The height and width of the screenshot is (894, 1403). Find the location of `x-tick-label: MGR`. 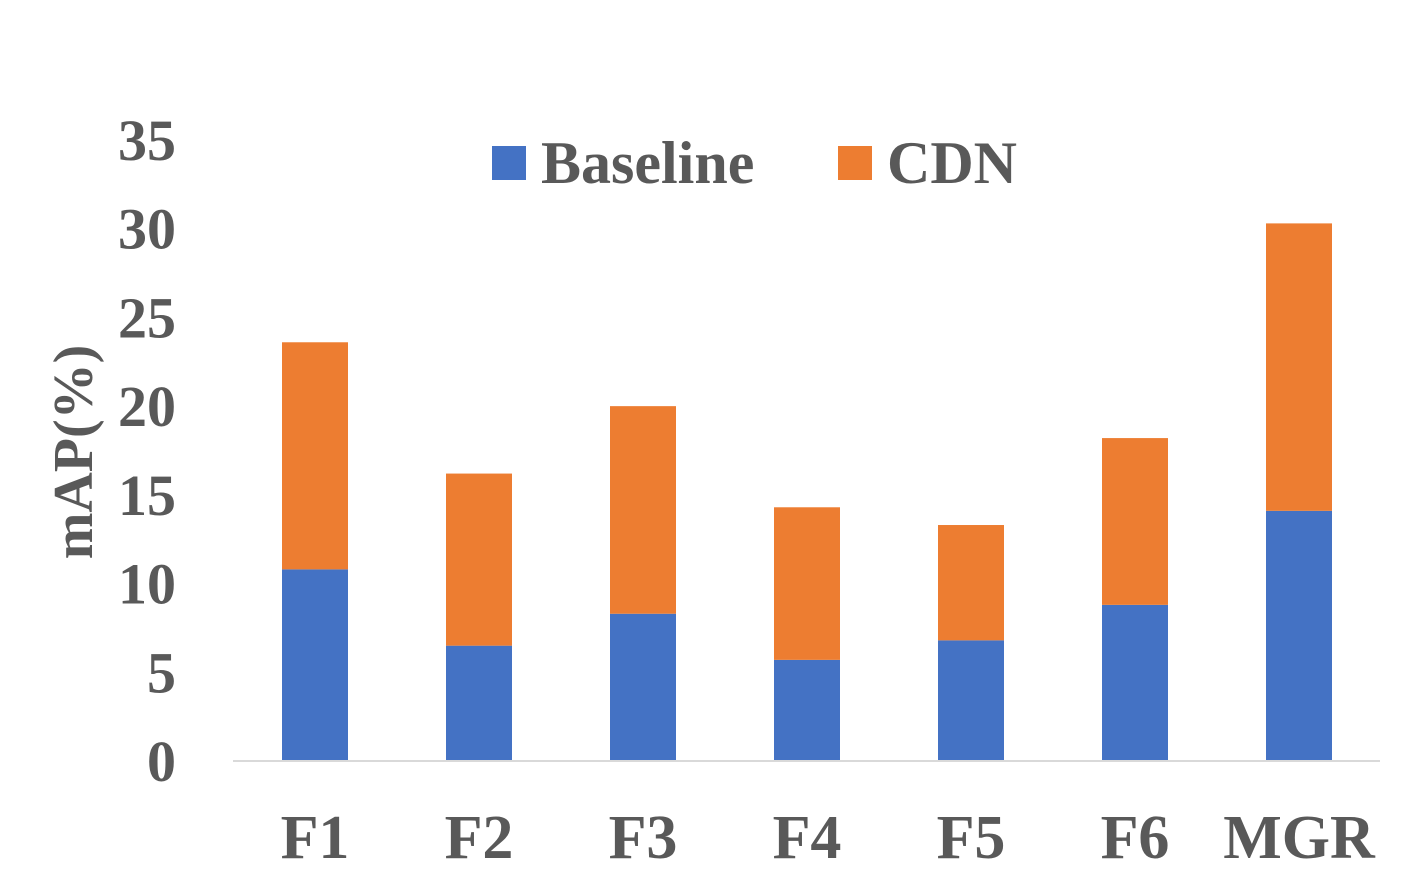

x-tick-label: MGR is located at coordinates (1299, 838).